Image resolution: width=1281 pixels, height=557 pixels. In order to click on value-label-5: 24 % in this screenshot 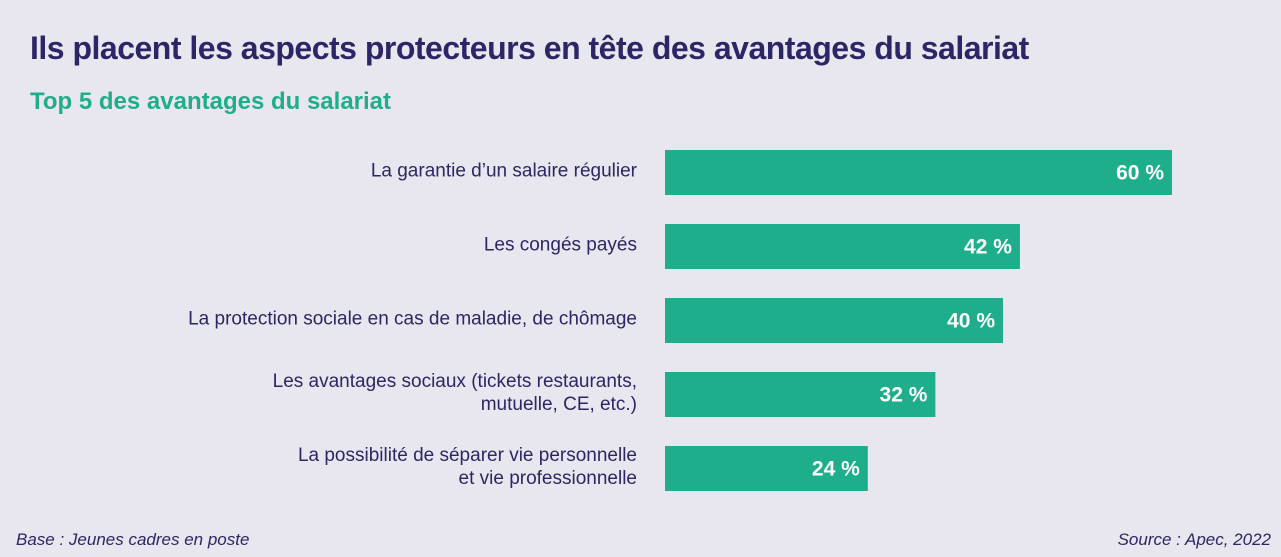, I will do `click(836, 469)`.